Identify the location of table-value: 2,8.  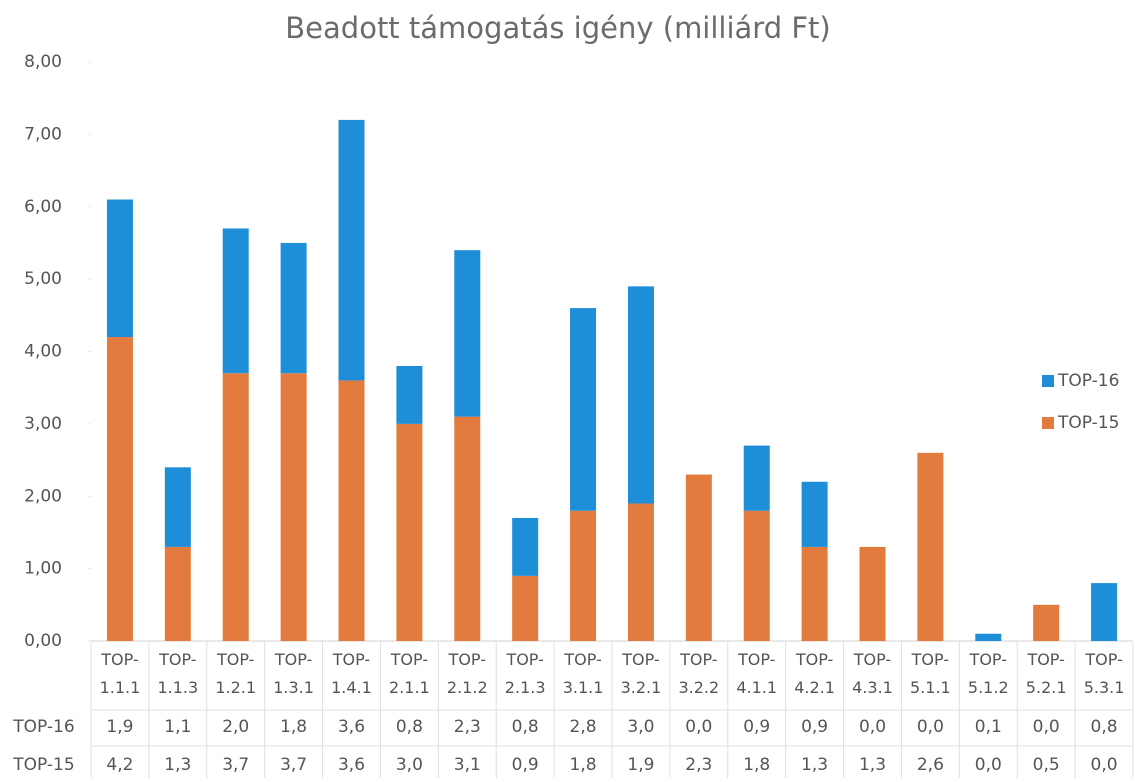
(583, 727).